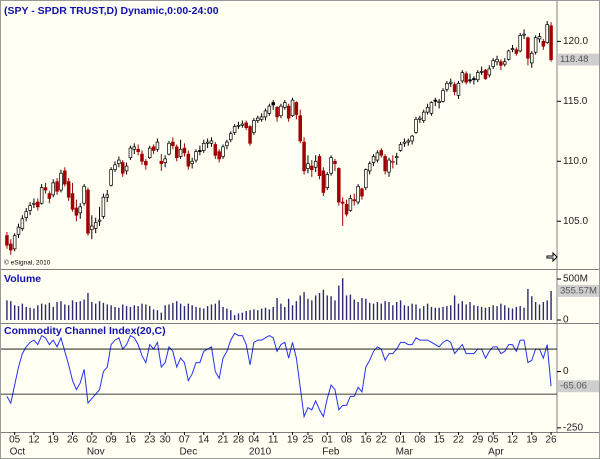 This screenshot has height=459, width=600. I want to click on last-value-box, so click(578, 386).